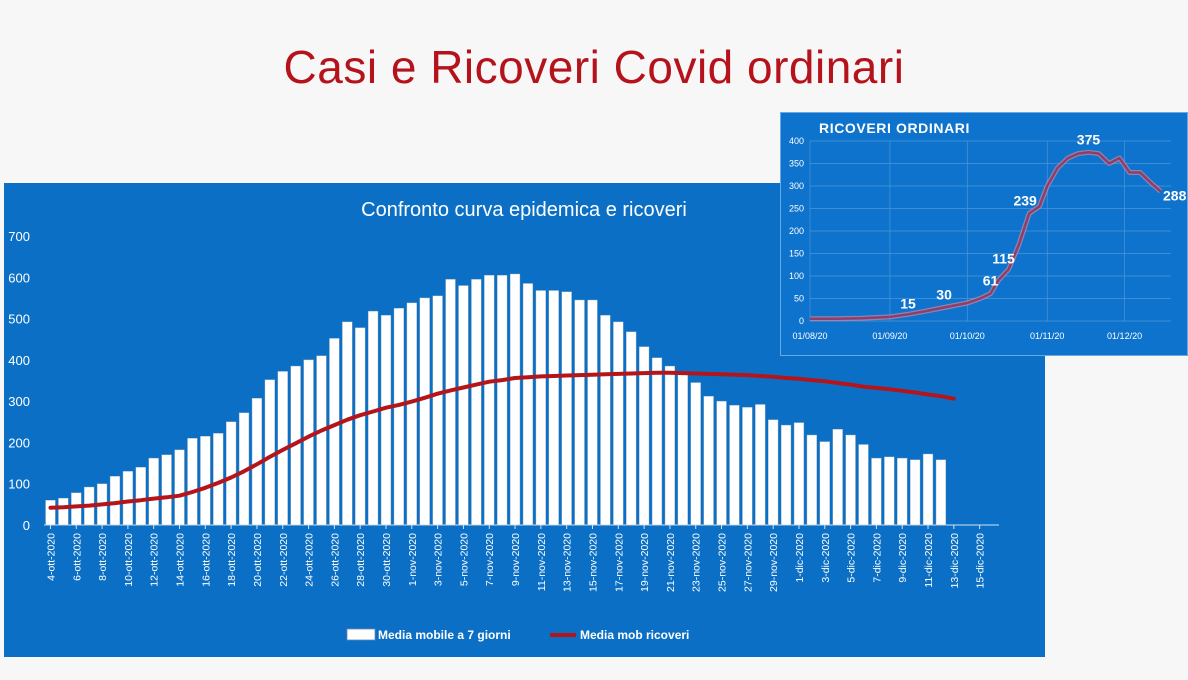  What do you see at coordinates (19, 401) in the screenshot?
I see `y-tick-label: 300` at bounding box center [19, 401].